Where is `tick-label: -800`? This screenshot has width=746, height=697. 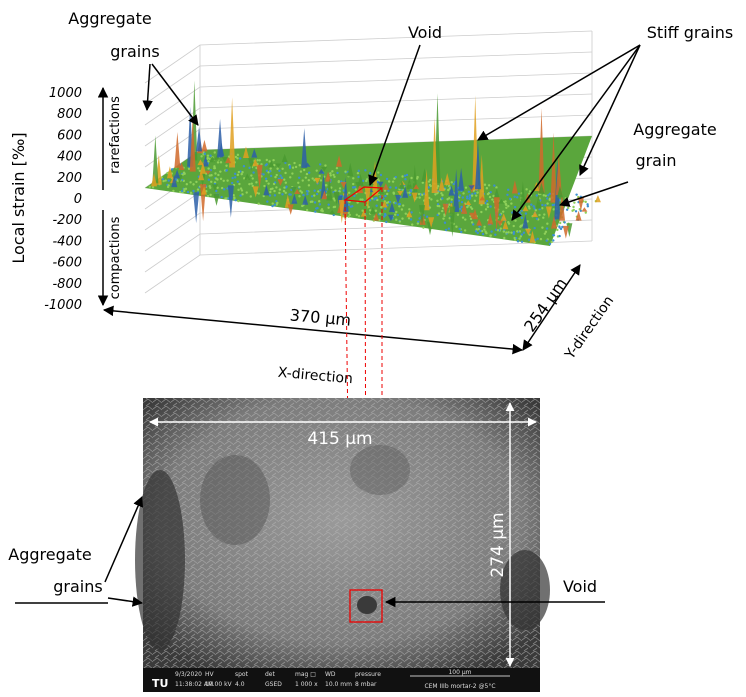
tick-label: -800 is located at coordinates (67, 284).